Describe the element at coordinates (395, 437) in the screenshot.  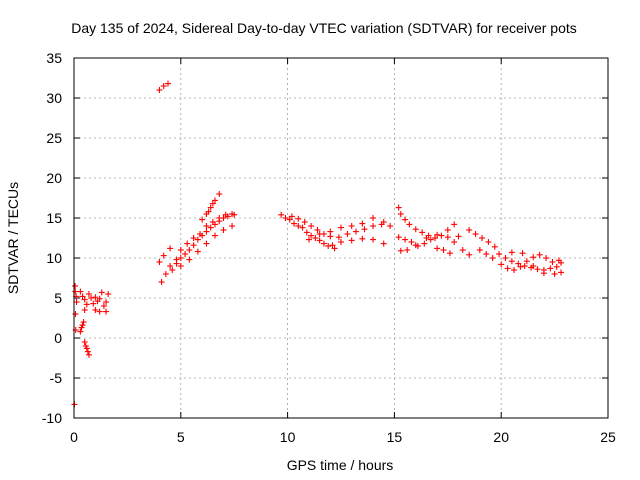
I see `x-tick-label: 15` at that location.